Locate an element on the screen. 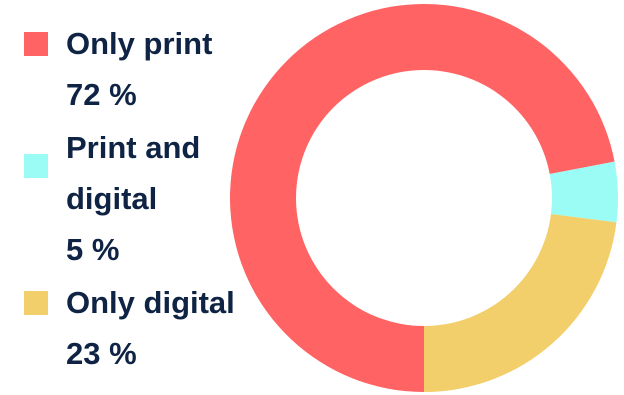 The width and height of the screenshot is (624, 395). legend-swatch-only-print is located at coordinates (36, 44).